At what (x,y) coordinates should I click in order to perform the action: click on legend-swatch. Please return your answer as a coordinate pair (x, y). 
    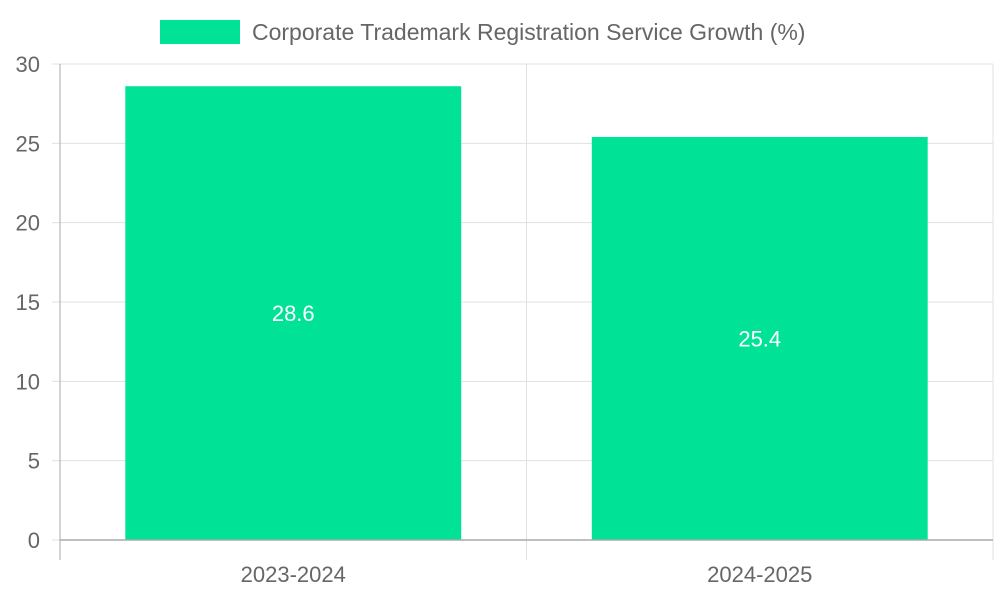
    Looking at the image, I should click on (200, 32).